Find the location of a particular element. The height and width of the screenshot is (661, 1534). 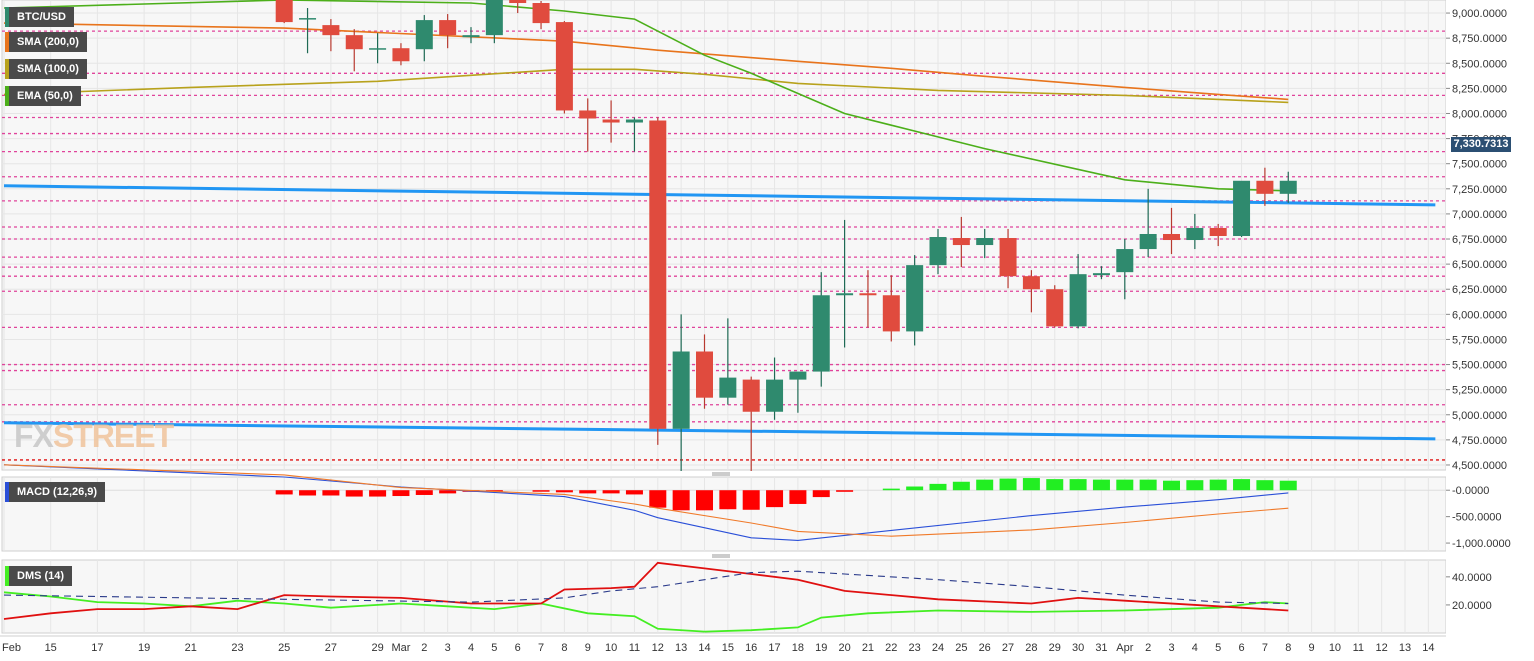

price-axis-label: 6,500.0000 is located at coordinates (1479, 265).